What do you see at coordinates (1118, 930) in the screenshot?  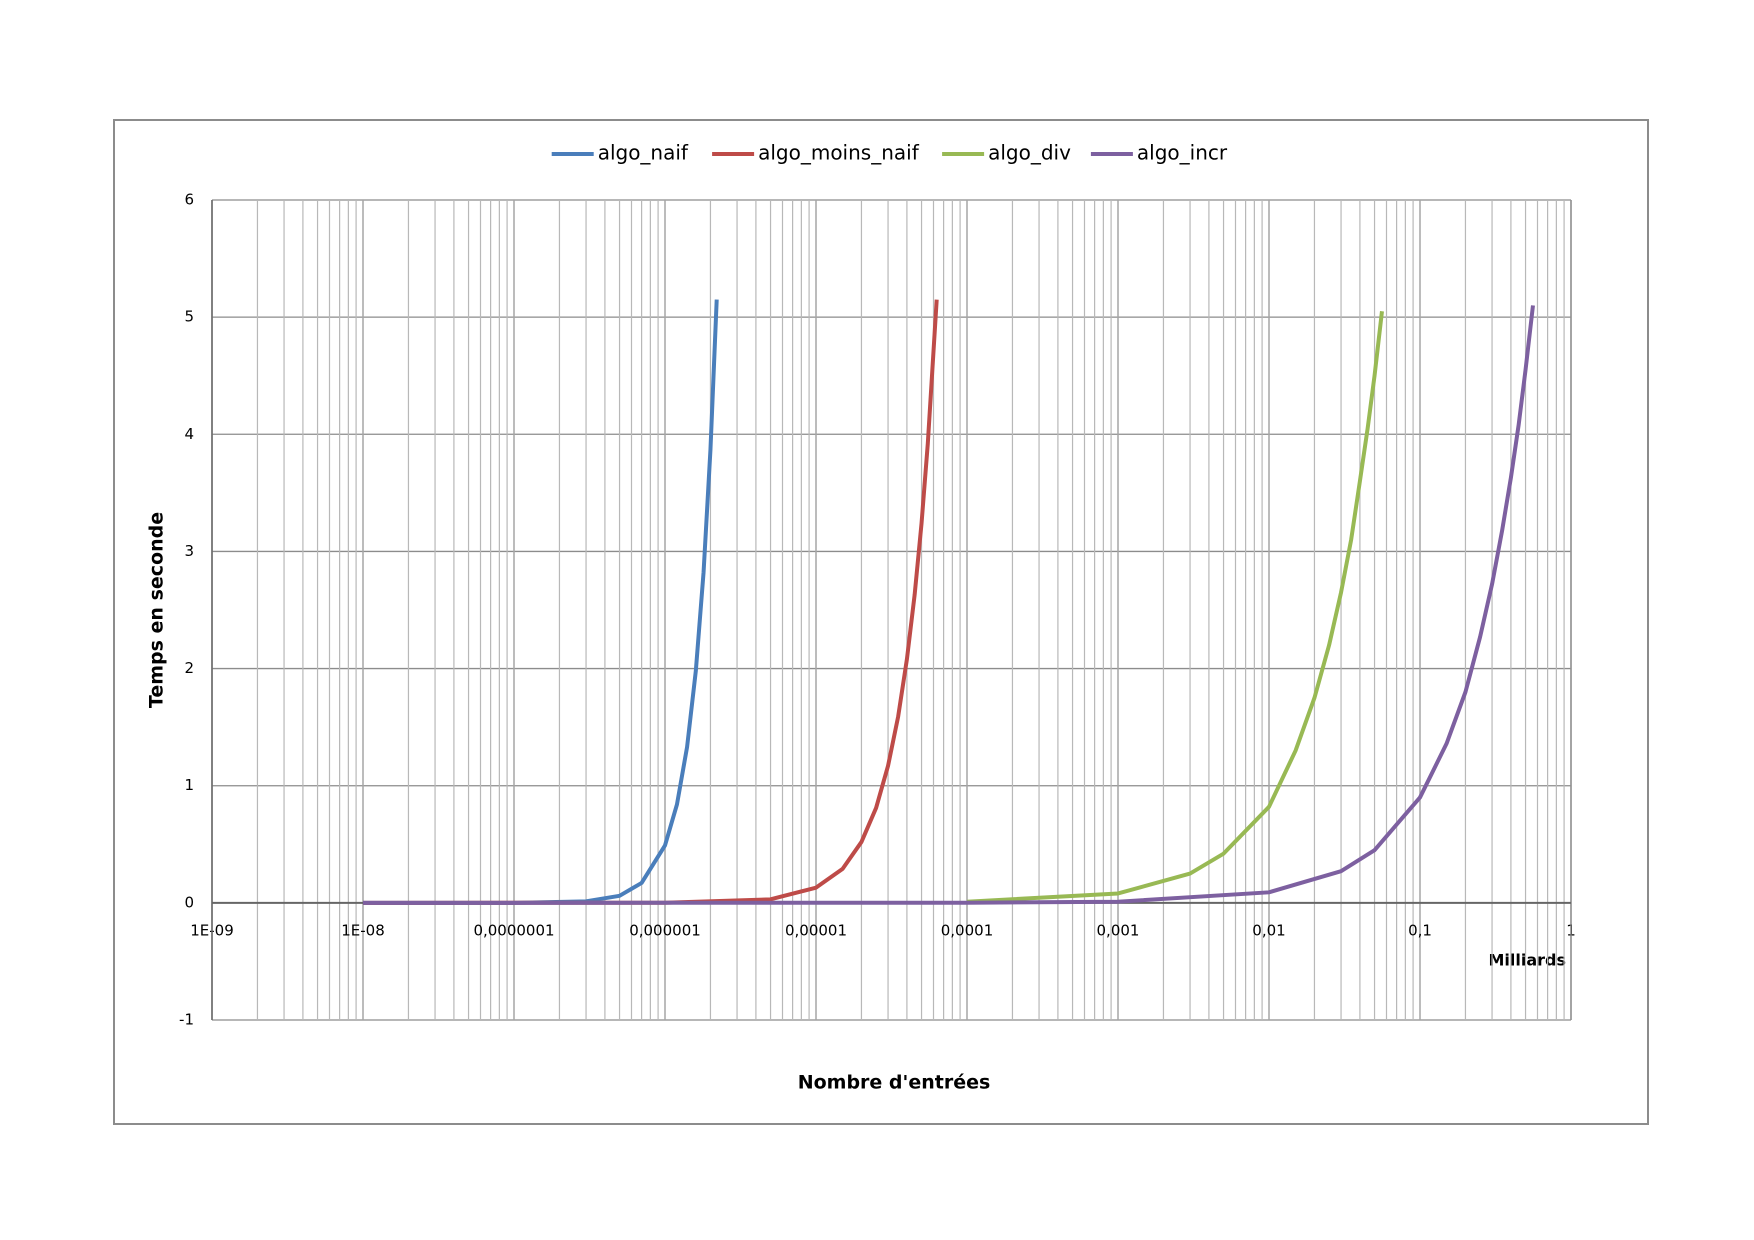 I see `x-tick-label: 0,001` at bounding box center [1118, 930].